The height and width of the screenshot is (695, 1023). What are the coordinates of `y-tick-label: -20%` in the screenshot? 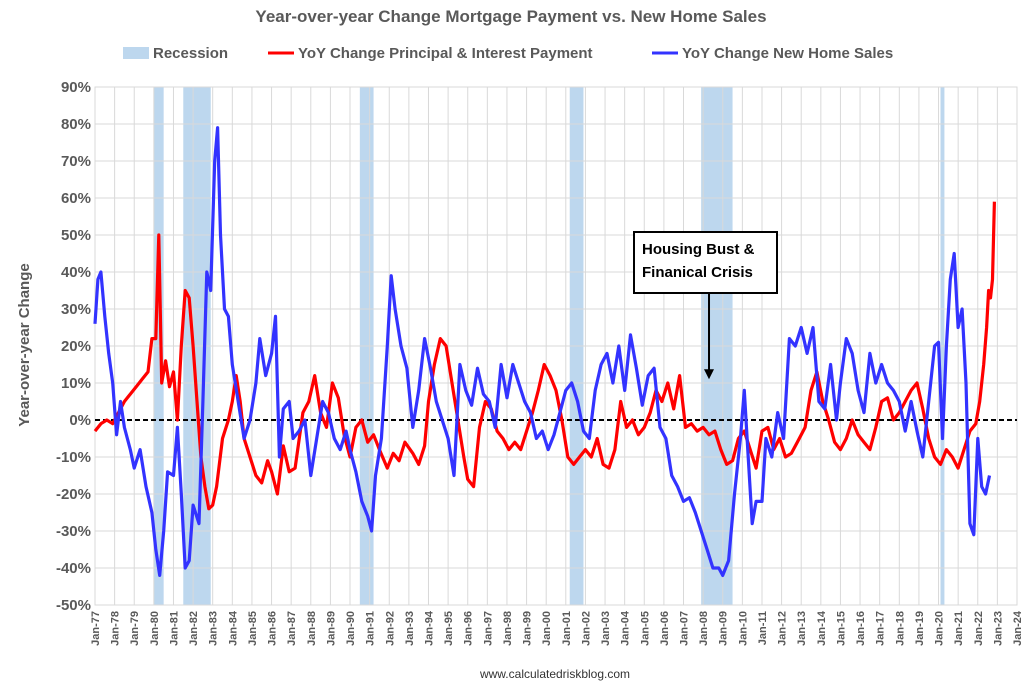 It's located at (73, 494).